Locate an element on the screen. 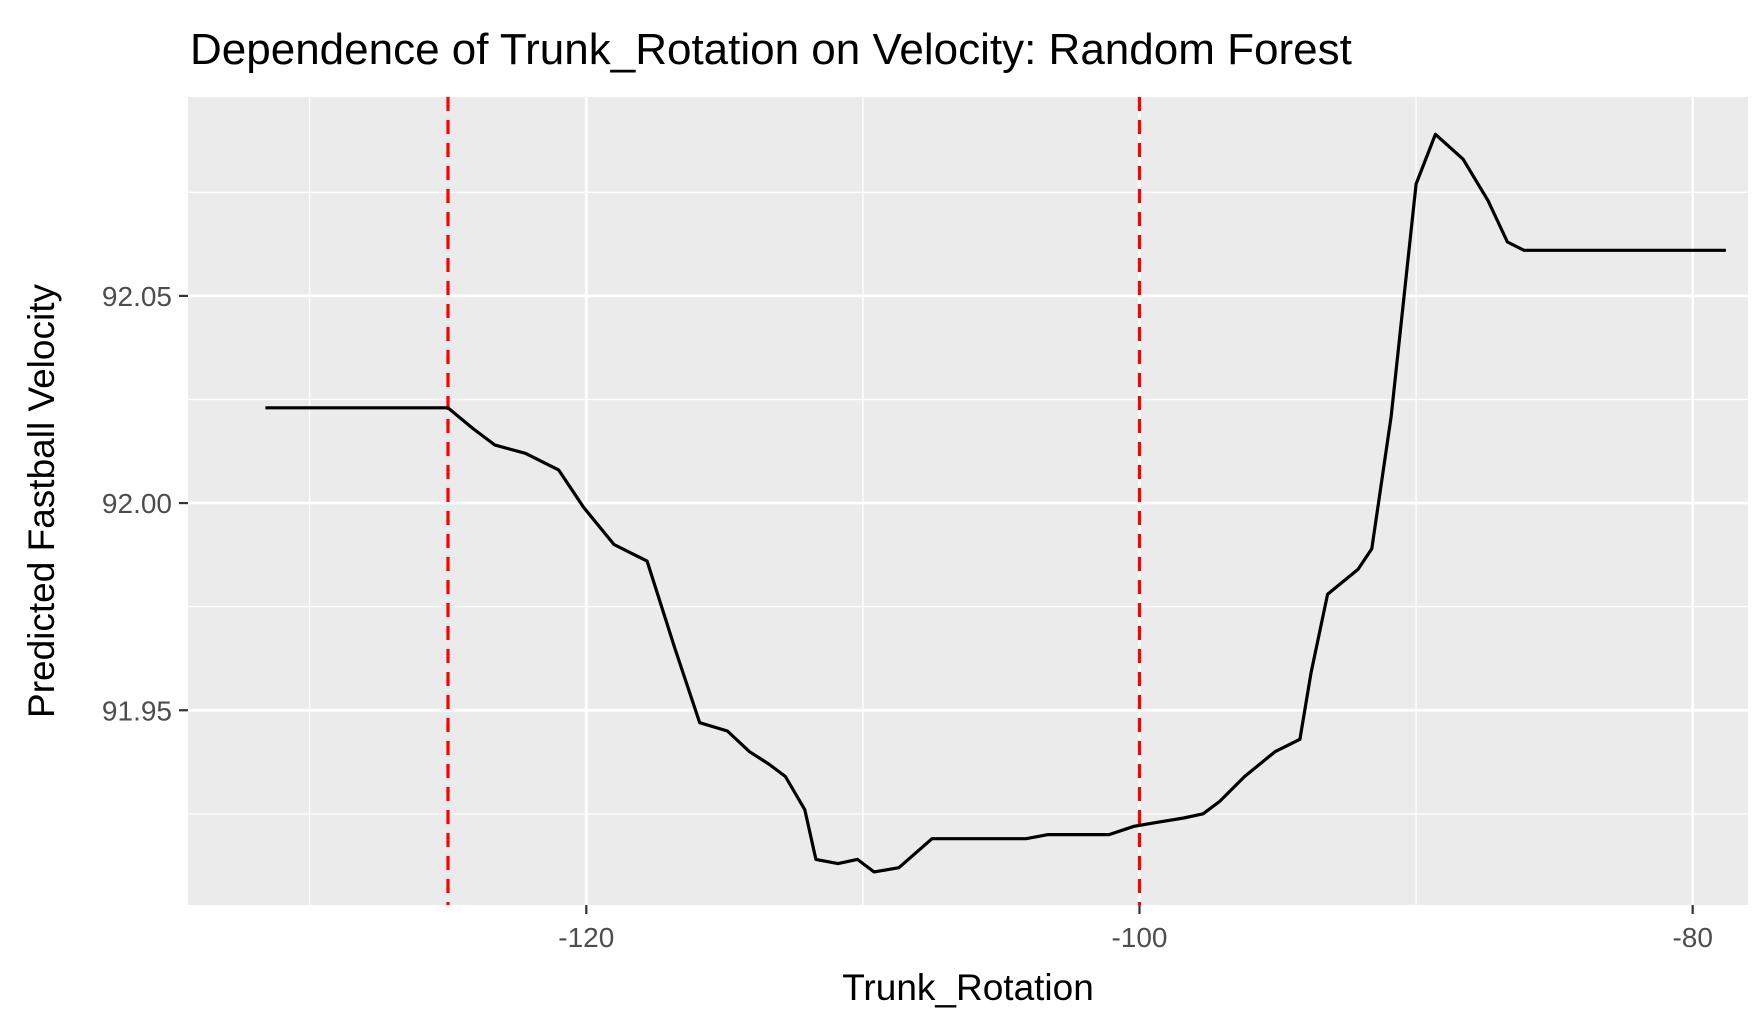 The height and width of the screenshot is (1032, 1762). y-tick-label: 91.95 is located at coordinates (137, 710).